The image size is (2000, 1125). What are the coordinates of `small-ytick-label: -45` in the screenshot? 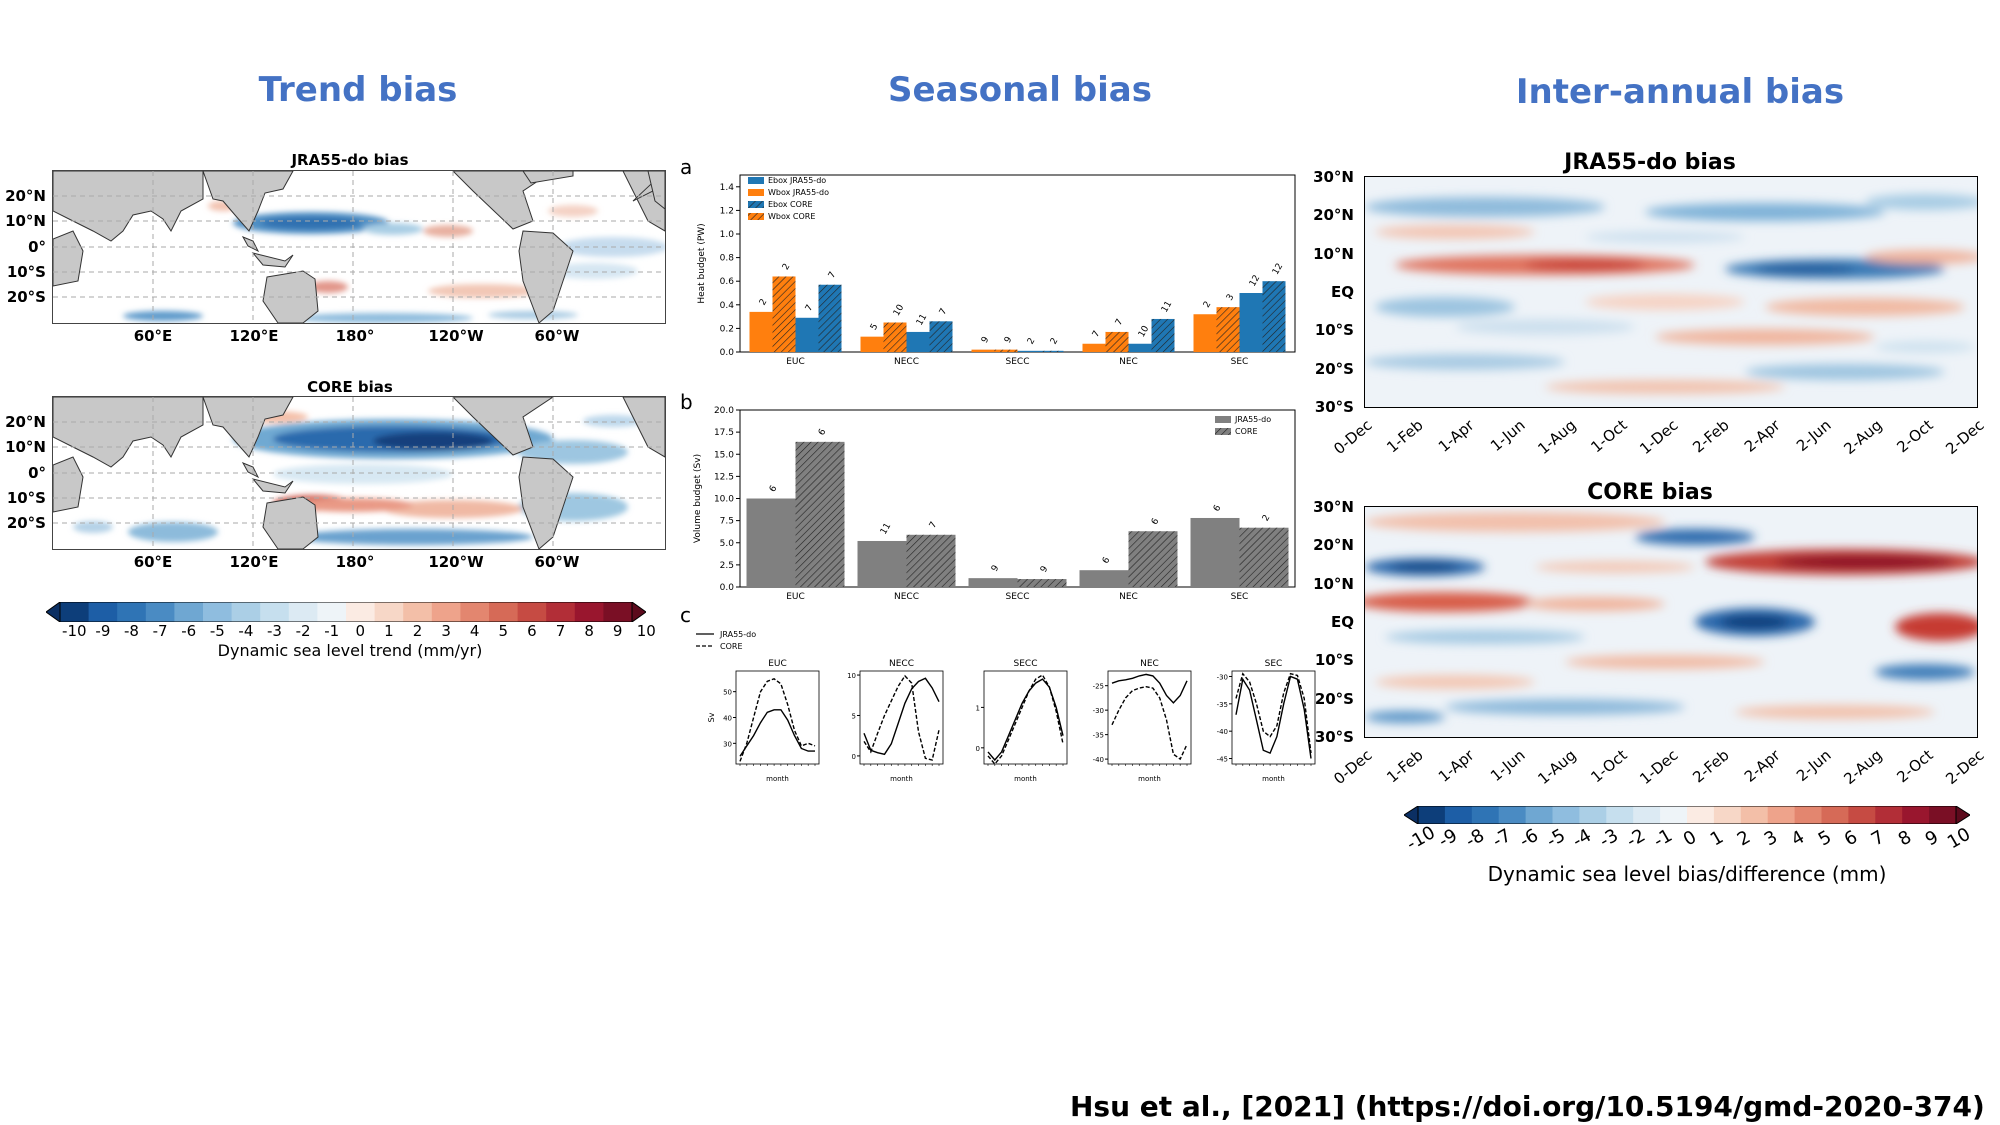 It's located at (1222, 760).